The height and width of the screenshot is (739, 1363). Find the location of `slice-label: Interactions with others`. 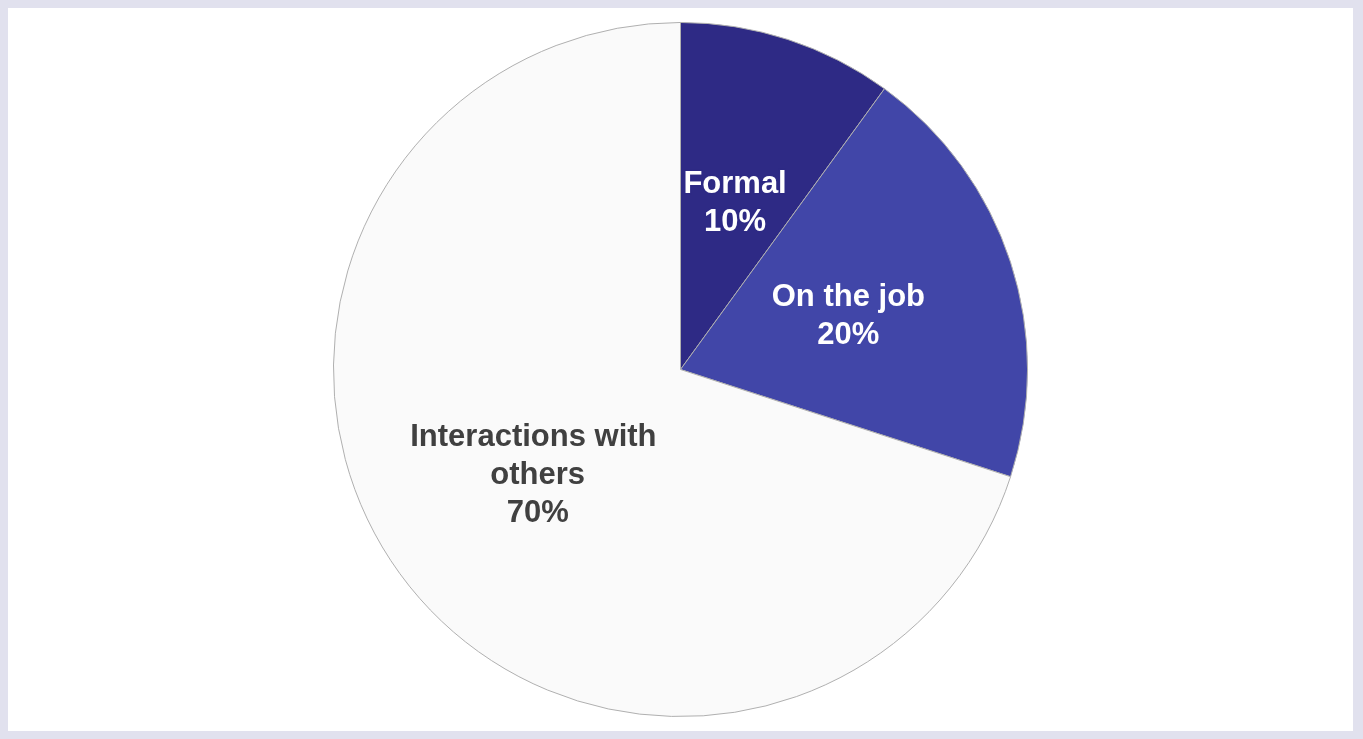

slice-label: Interactions with others is located at coordinates (538, 454).